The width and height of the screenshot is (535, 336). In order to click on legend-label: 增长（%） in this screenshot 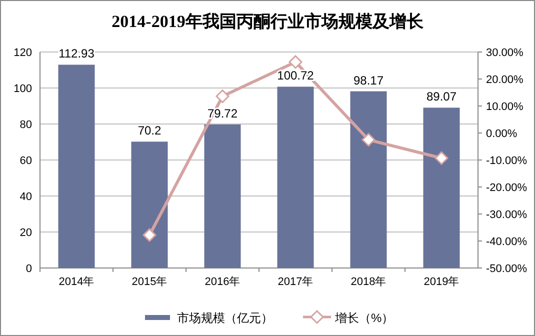, I will do `click(364, 318)`.